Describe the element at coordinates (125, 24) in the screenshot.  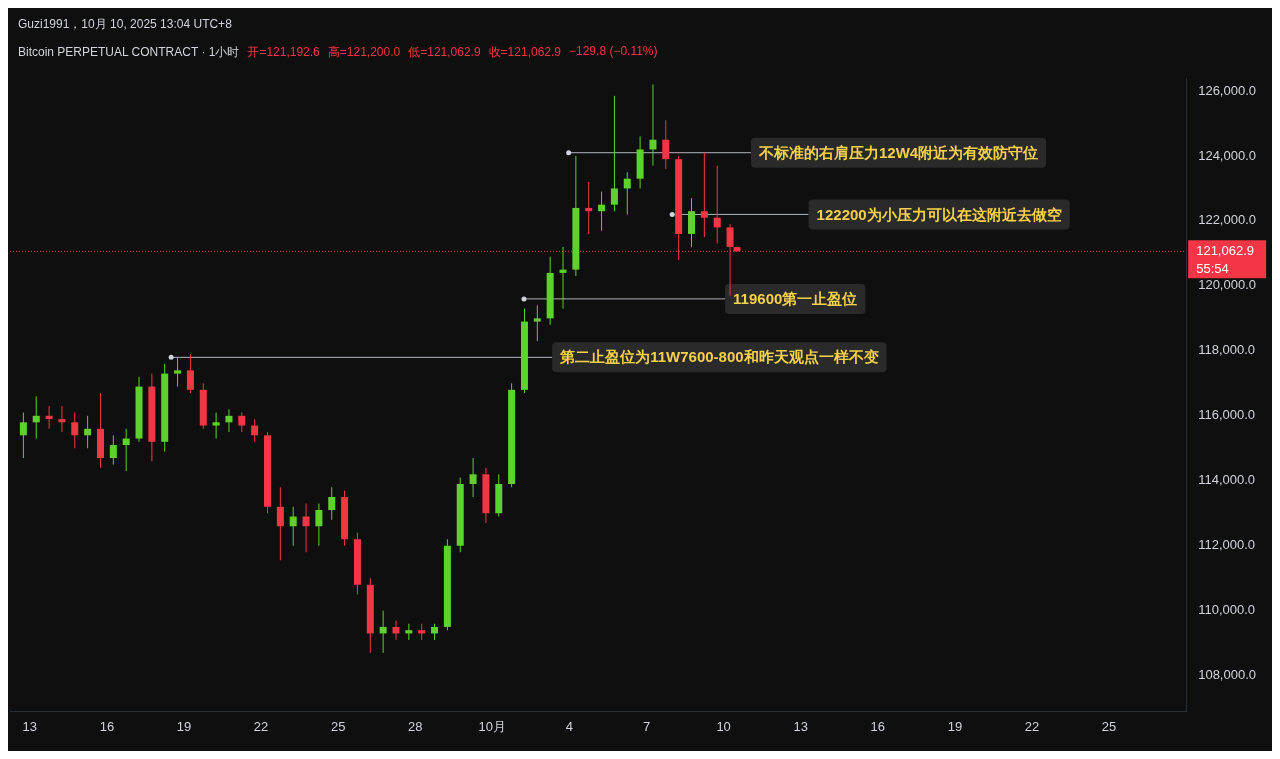
I see `chart-subtitle: Guzi1991，10月 10, 2025 13:04 UTC+8` at that location.